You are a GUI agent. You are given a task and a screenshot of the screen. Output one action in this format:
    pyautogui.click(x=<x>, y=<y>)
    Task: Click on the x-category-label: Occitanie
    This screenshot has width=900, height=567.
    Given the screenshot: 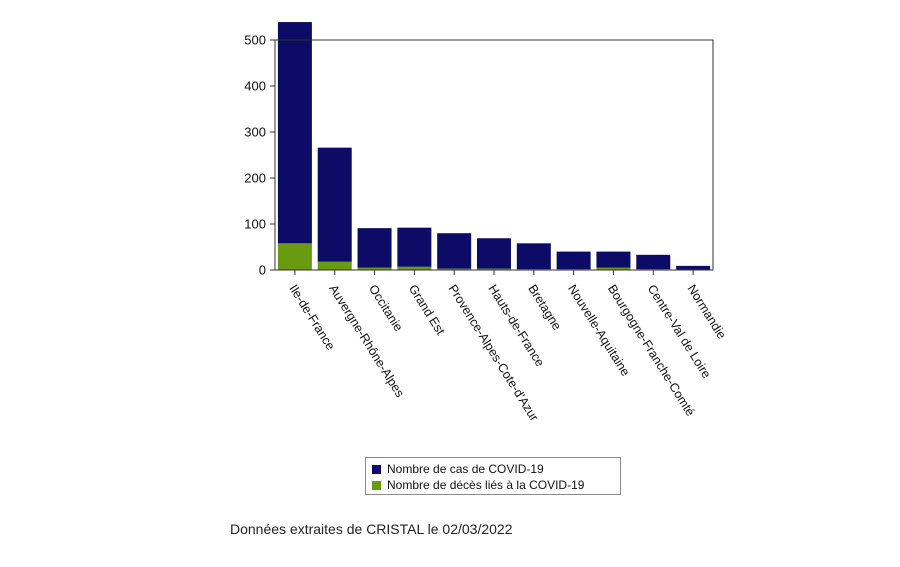 What is the action you would take?
    pyautogui.click(x=386, y=308)
    